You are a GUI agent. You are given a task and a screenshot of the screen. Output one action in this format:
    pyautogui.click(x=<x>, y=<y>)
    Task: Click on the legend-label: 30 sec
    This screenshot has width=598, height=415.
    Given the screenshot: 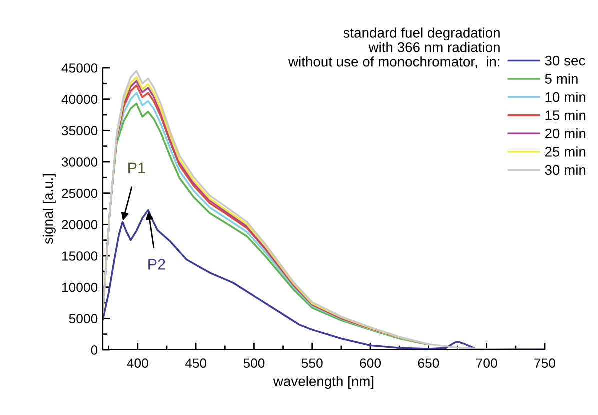 What is the action you would take?
    pyautogui.click(x=565, y=61)
    